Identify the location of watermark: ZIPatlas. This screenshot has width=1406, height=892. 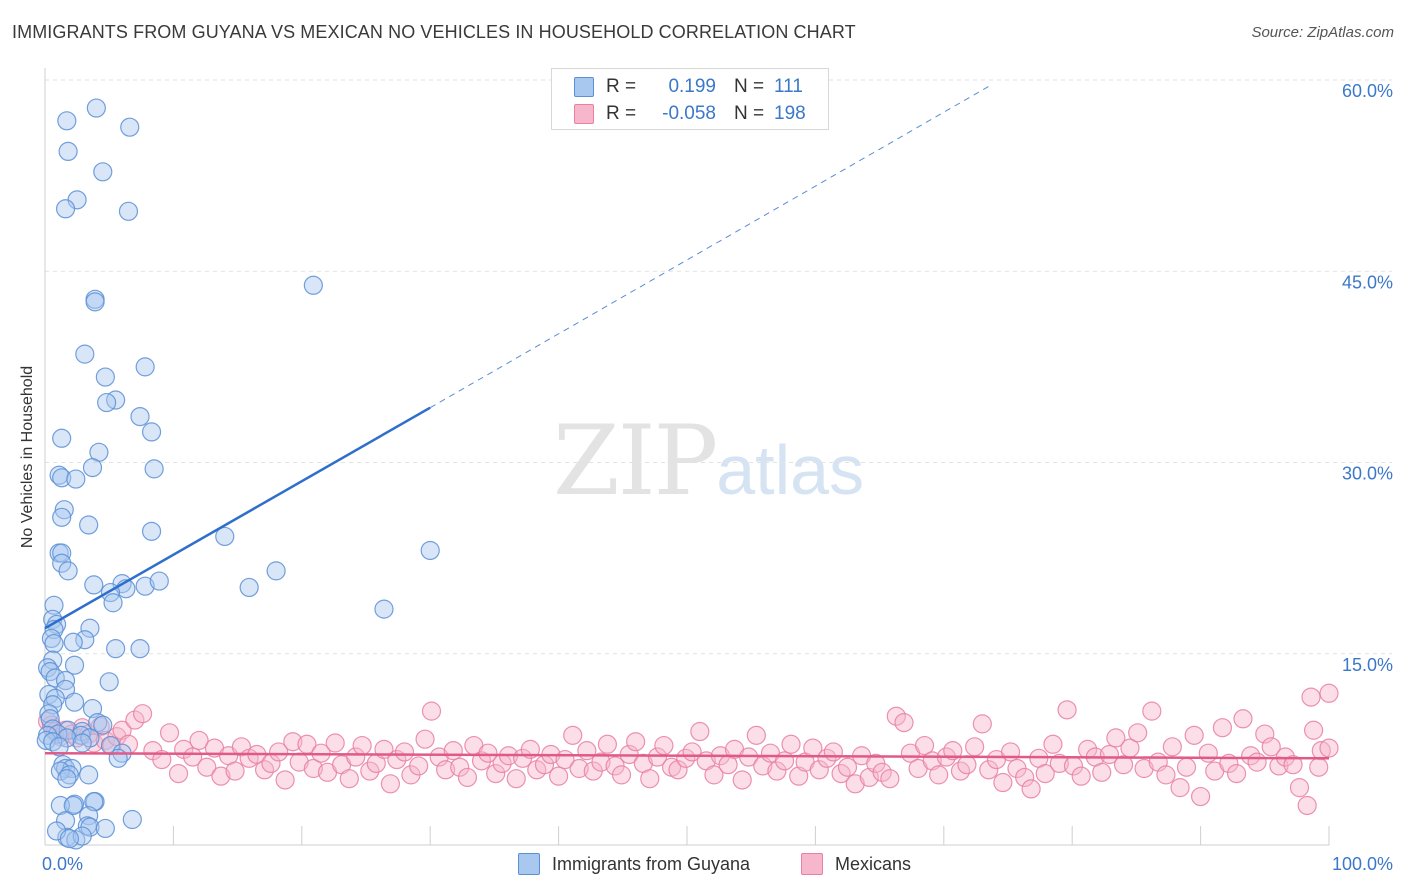
(708, 461).